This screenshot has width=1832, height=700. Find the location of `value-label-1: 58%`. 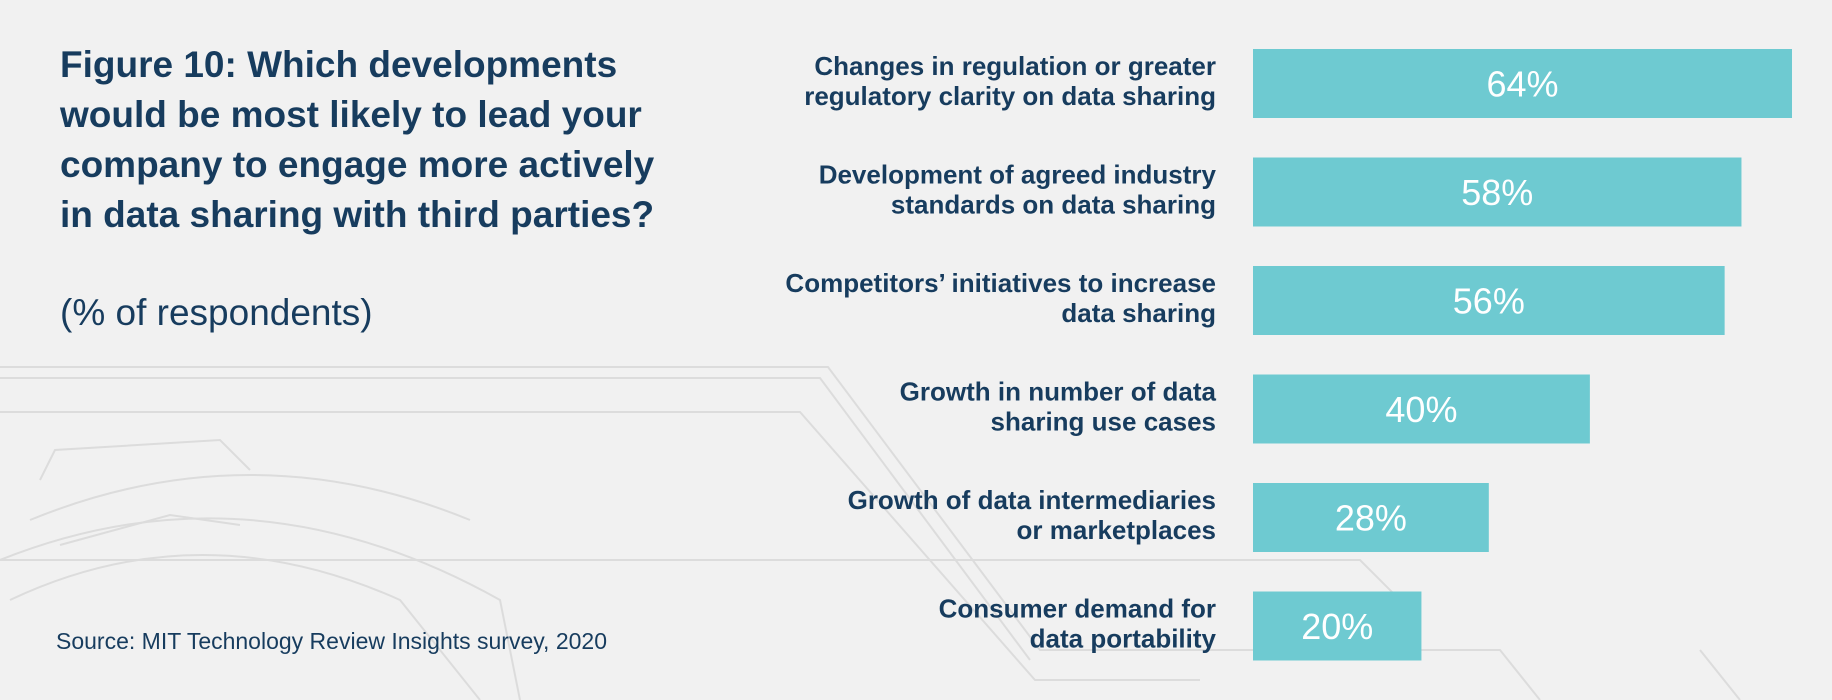

value-label-1: 58% is located at coordinates (1497, 192).